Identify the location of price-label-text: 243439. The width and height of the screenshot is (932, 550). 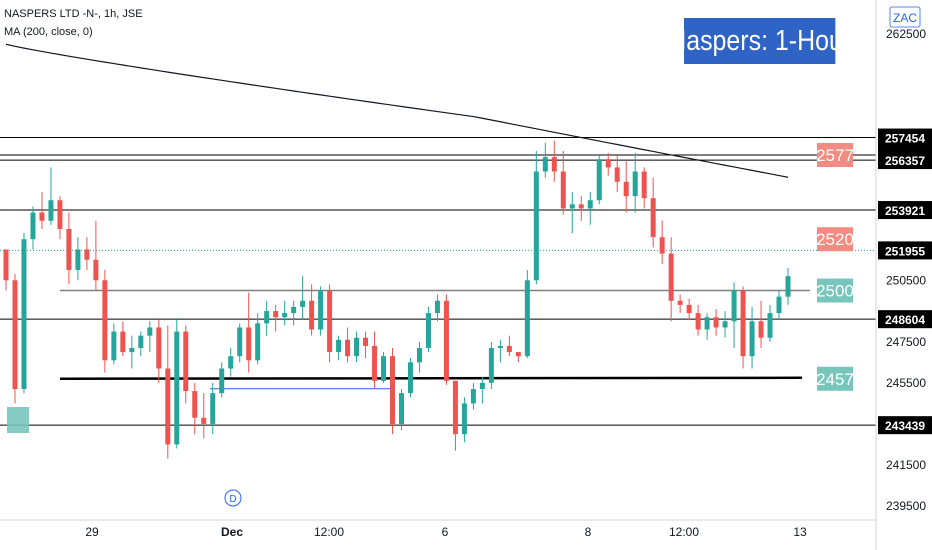
(905, 426).